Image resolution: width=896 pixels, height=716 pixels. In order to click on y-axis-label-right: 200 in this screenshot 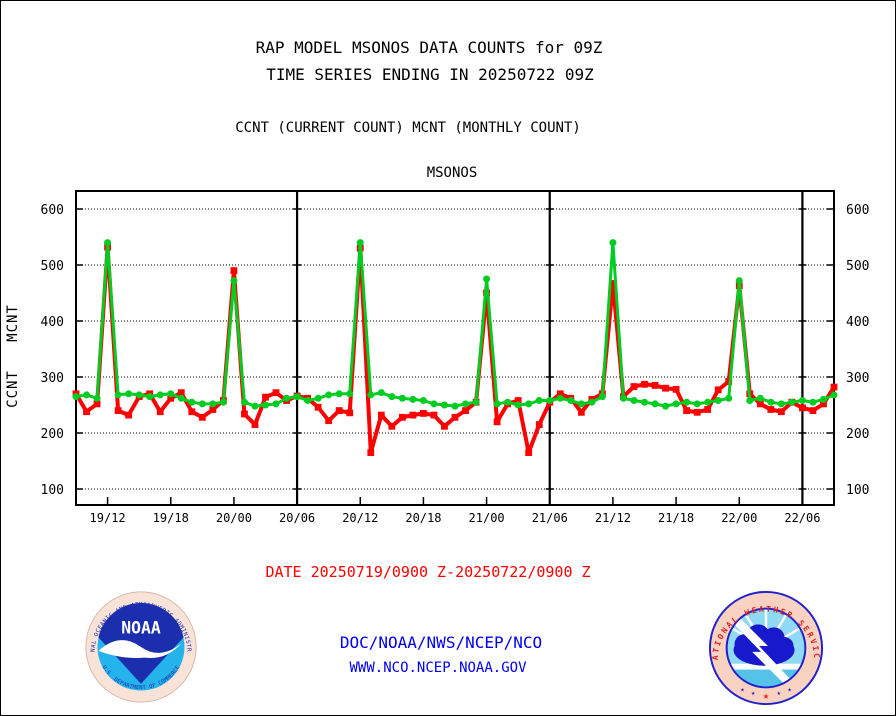, I will do `click(857, 434)`.